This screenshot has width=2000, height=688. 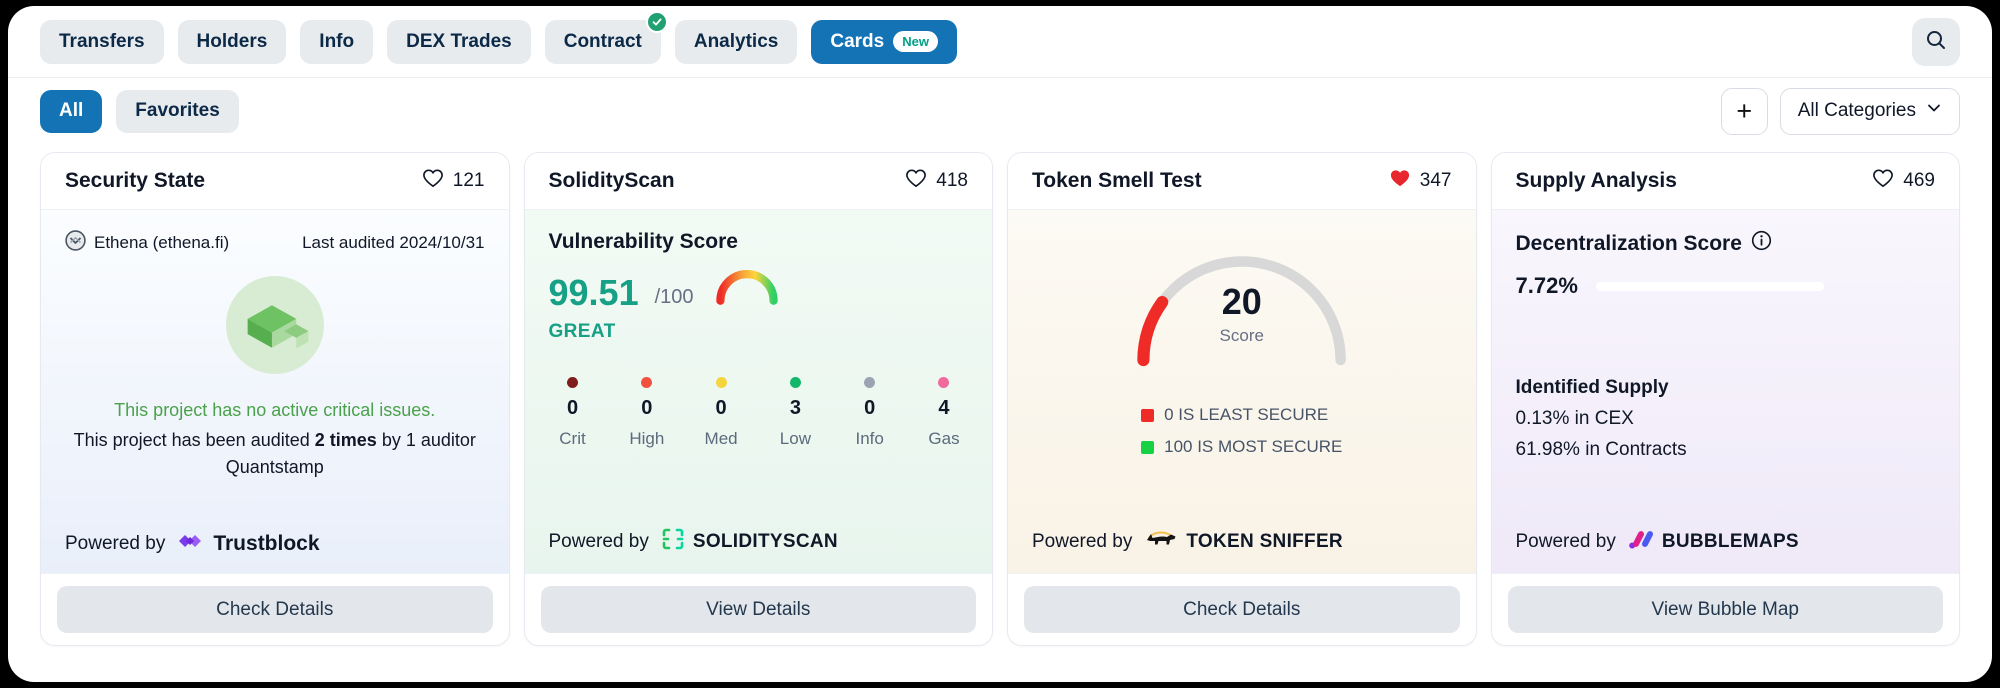 I want to click on trustblock-logo-icon, so click(x=191, y=544).